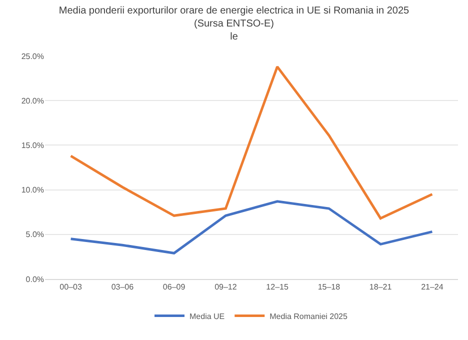 The image size is (468, 340). I want to click on y-tick-label: 20.0%, so click(32, 101).